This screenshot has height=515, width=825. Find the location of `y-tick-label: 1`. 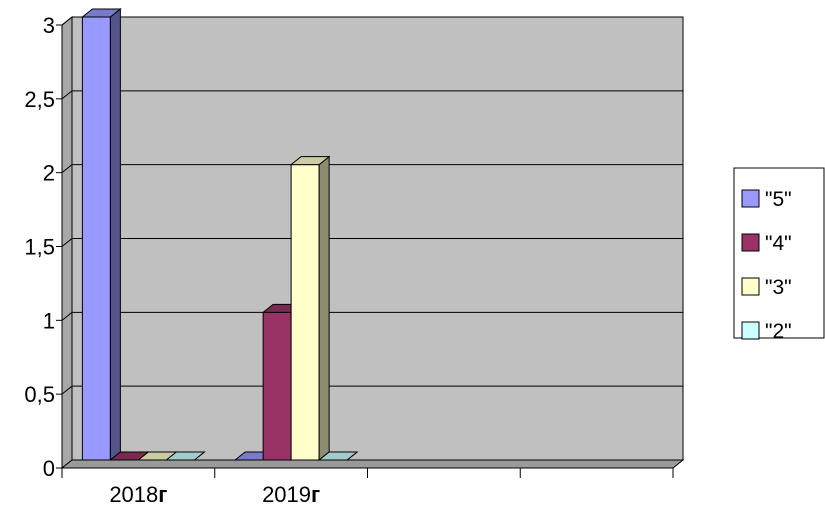

y-tick-label: 1 is located at coordinates (49, 320).